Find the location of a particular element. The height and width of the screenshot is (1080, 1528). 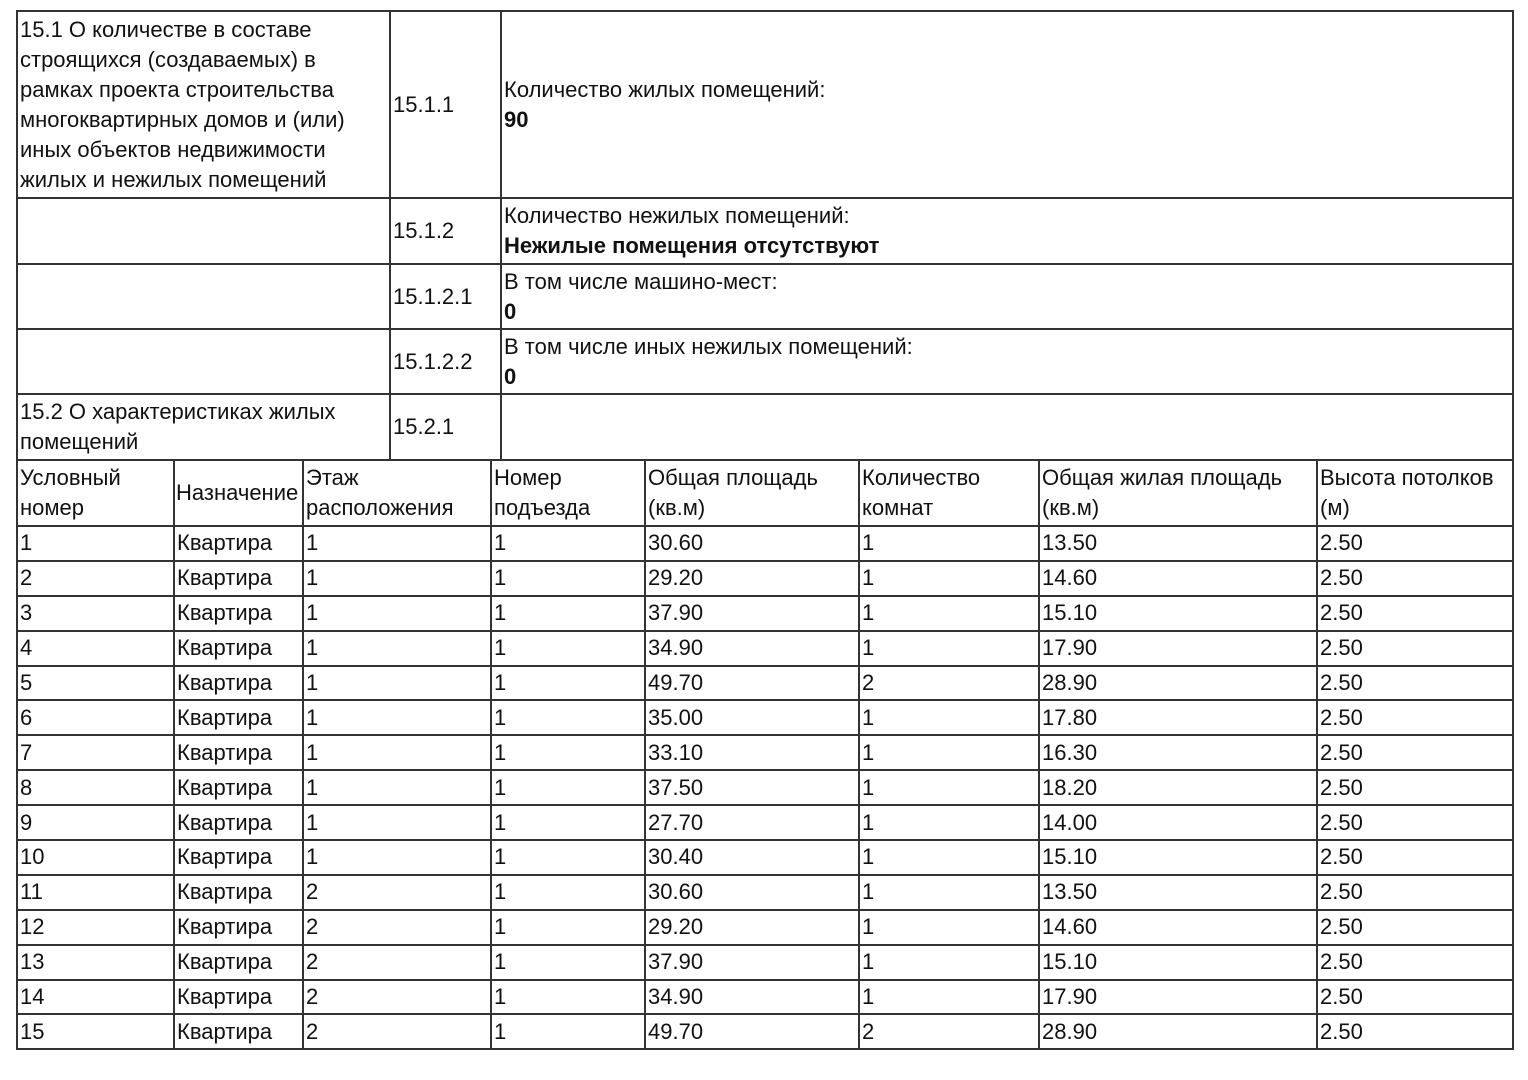

table-cell: 49.70 is located at coordinates (752, 1032).